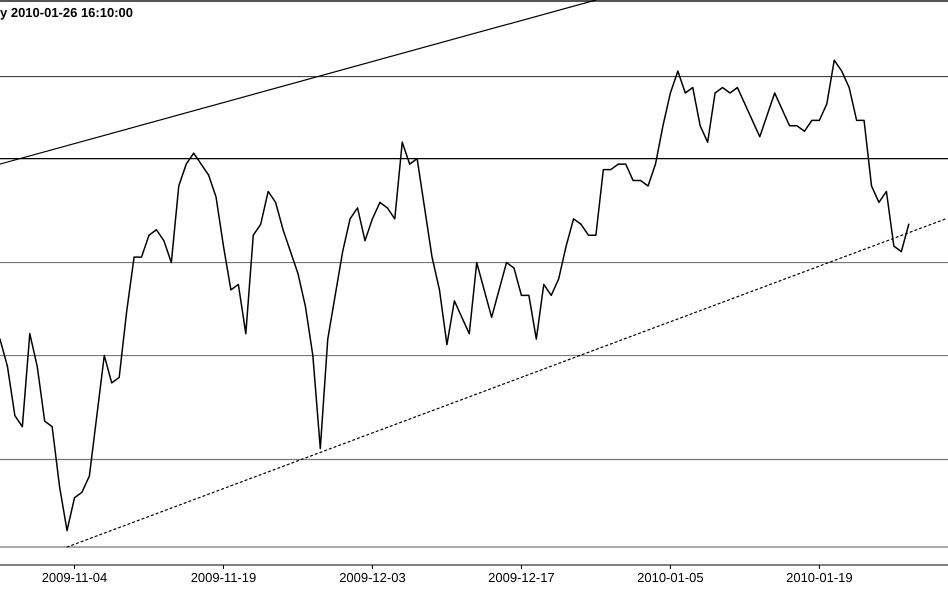 The image size is (948, 593). What do you see at coordinates (372, 577) in the screenshot?
I see `x-tick-label: 2009-12-03` at bounding box center [372, 577].